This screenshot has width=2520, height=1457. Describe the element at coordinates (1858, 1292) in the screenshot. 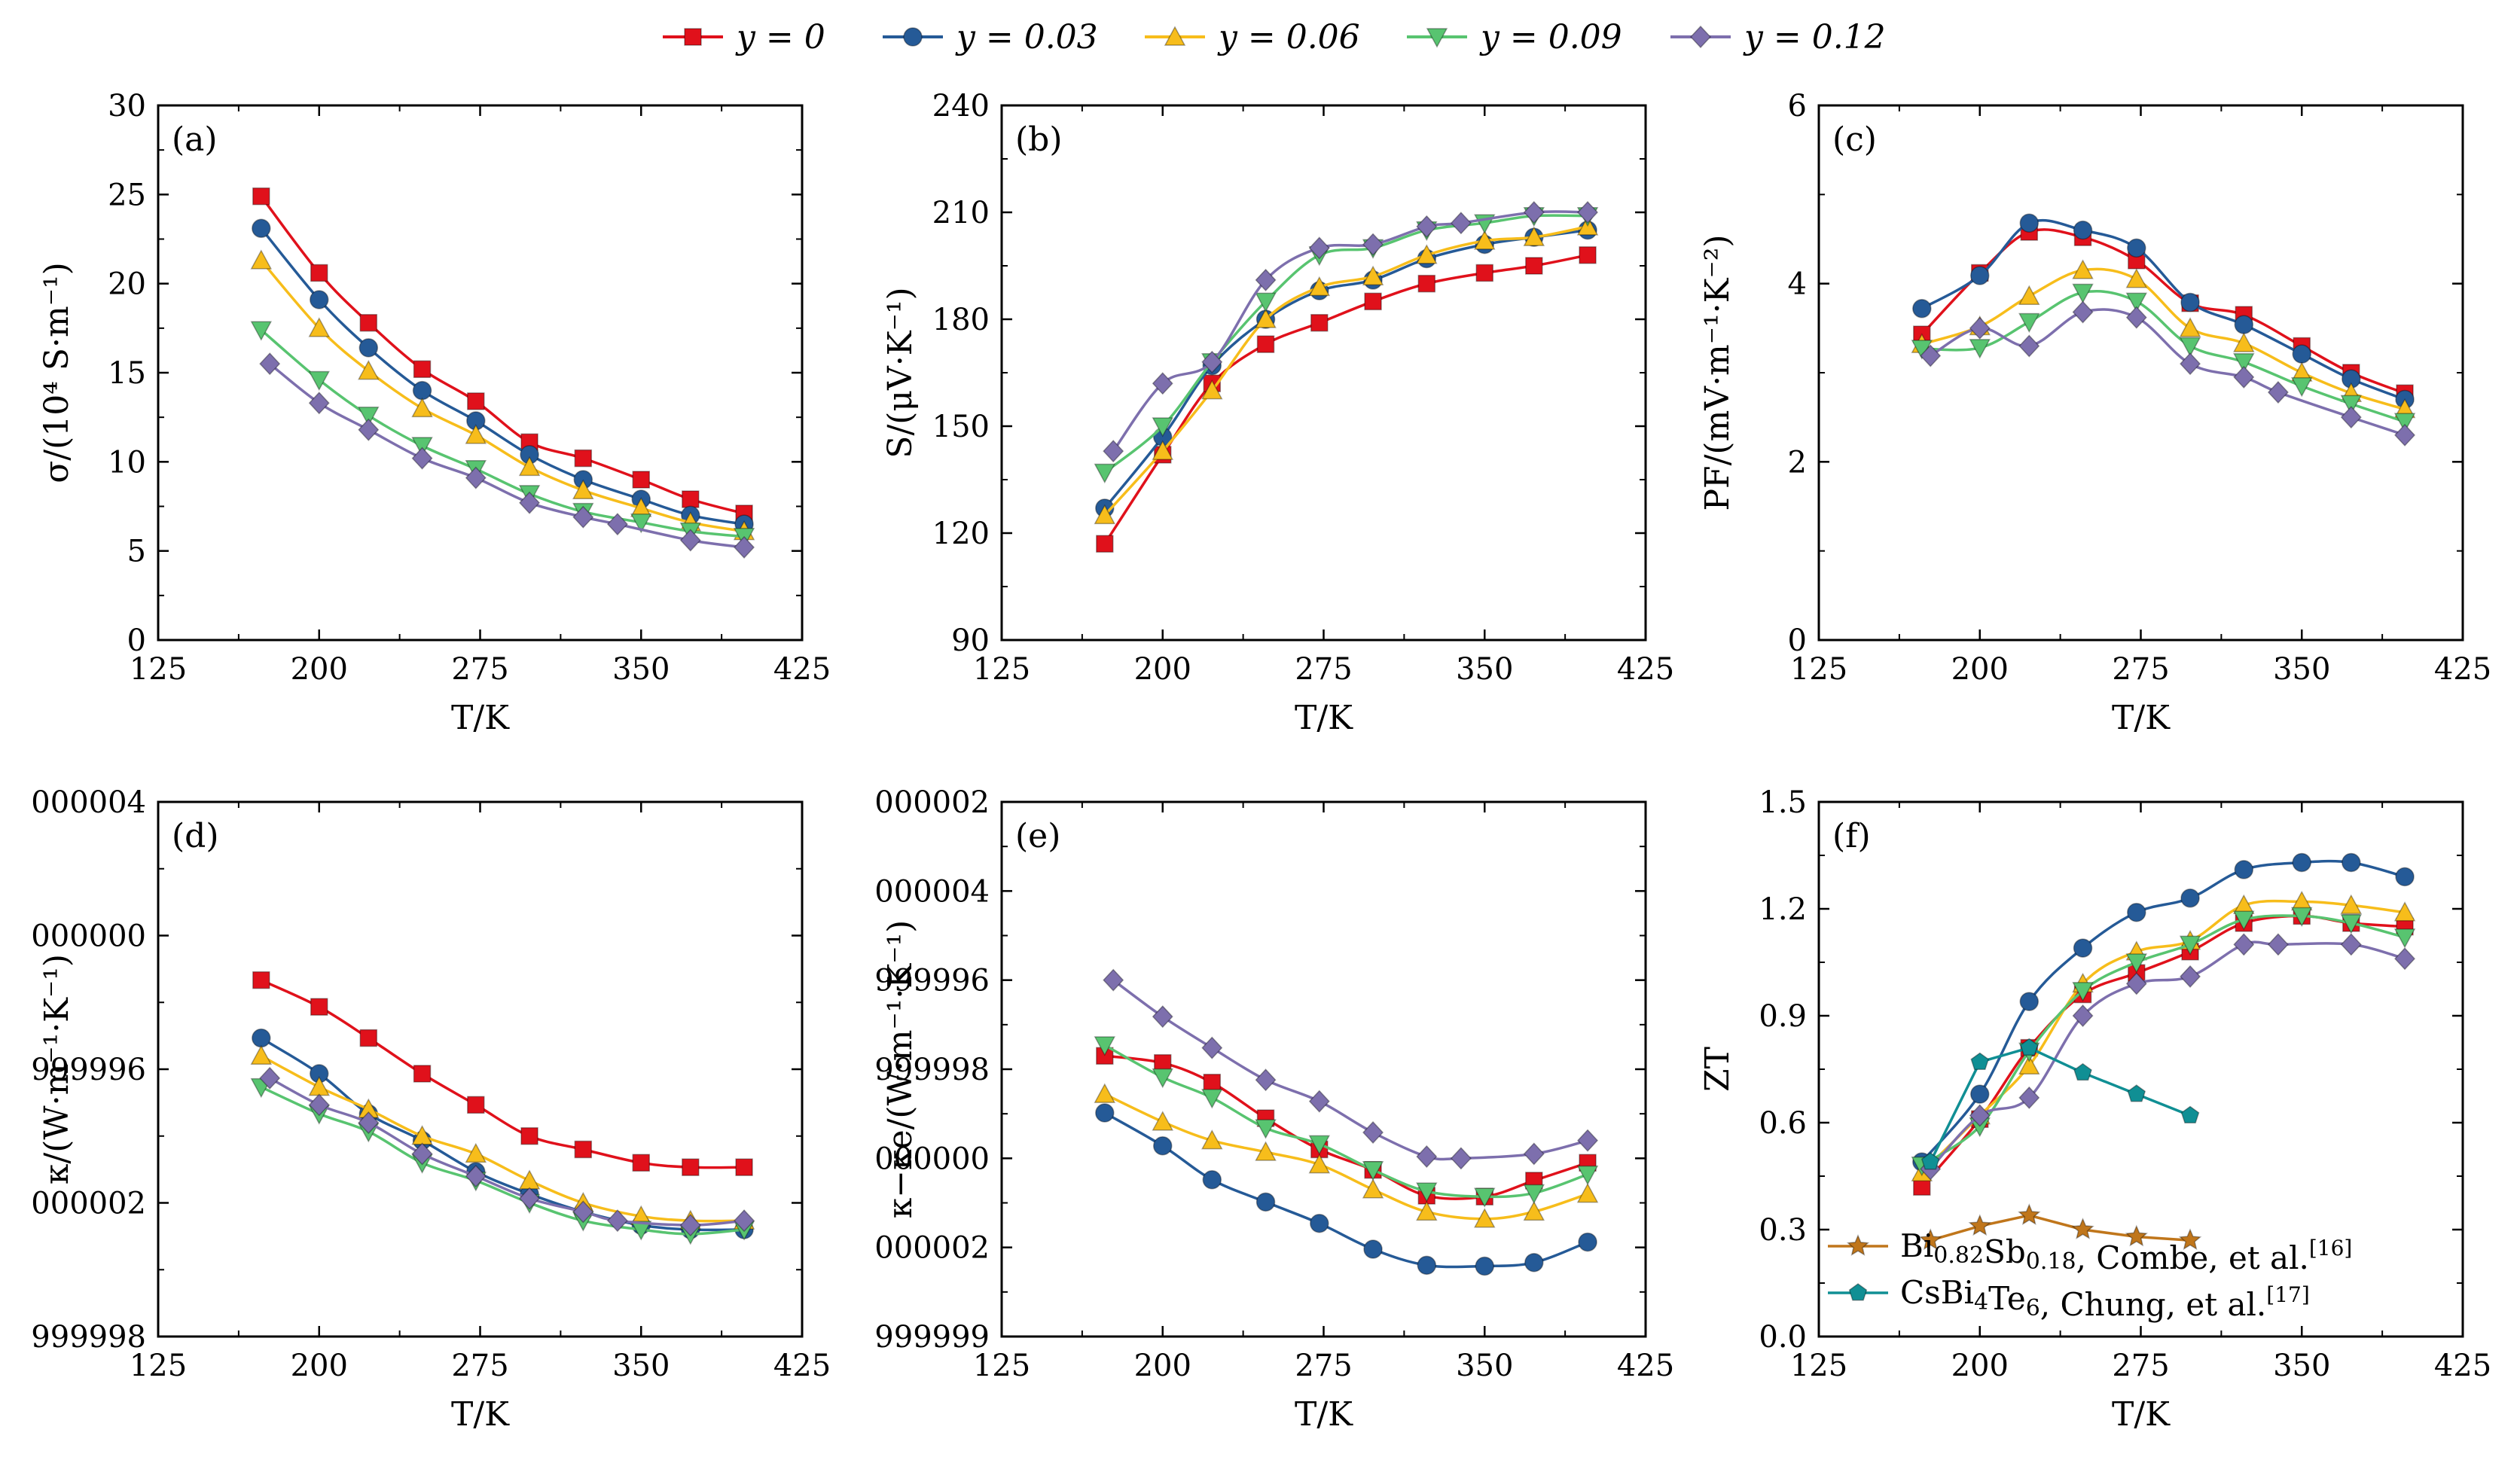

I see `ref-legend-marker` at that location.